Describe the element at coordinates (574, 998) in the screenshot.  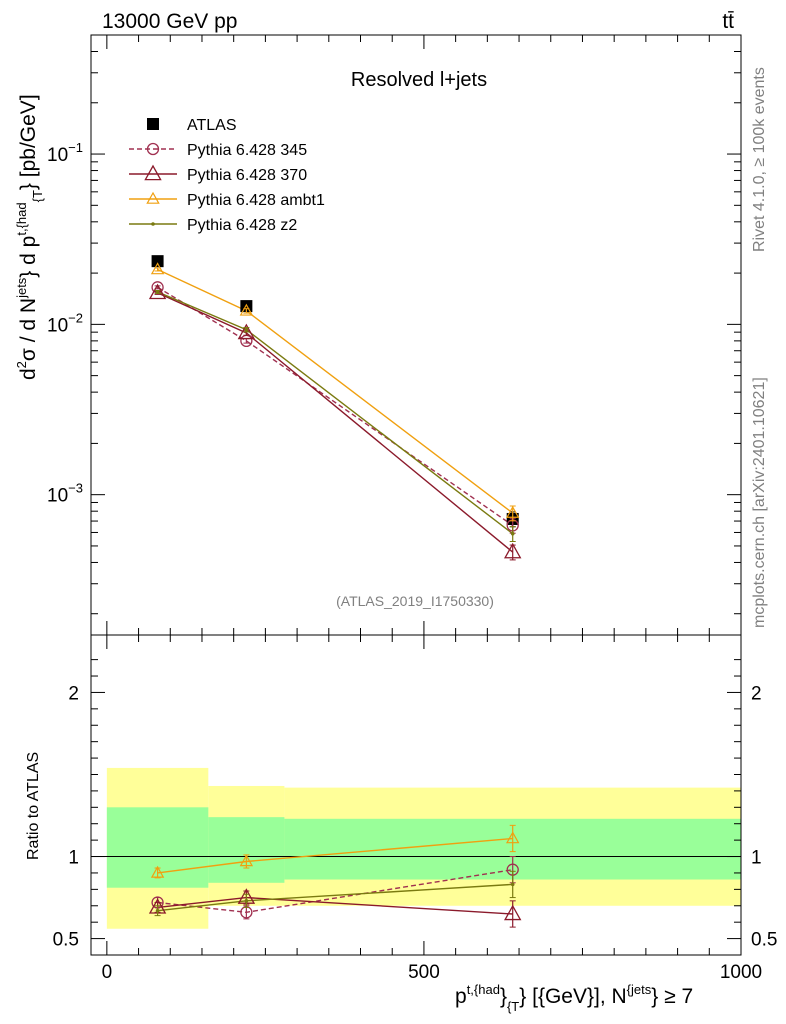
I see `x-axis-label: pt,{had}{T} [{GeV}], N{jets} ≥ 7` at that location.